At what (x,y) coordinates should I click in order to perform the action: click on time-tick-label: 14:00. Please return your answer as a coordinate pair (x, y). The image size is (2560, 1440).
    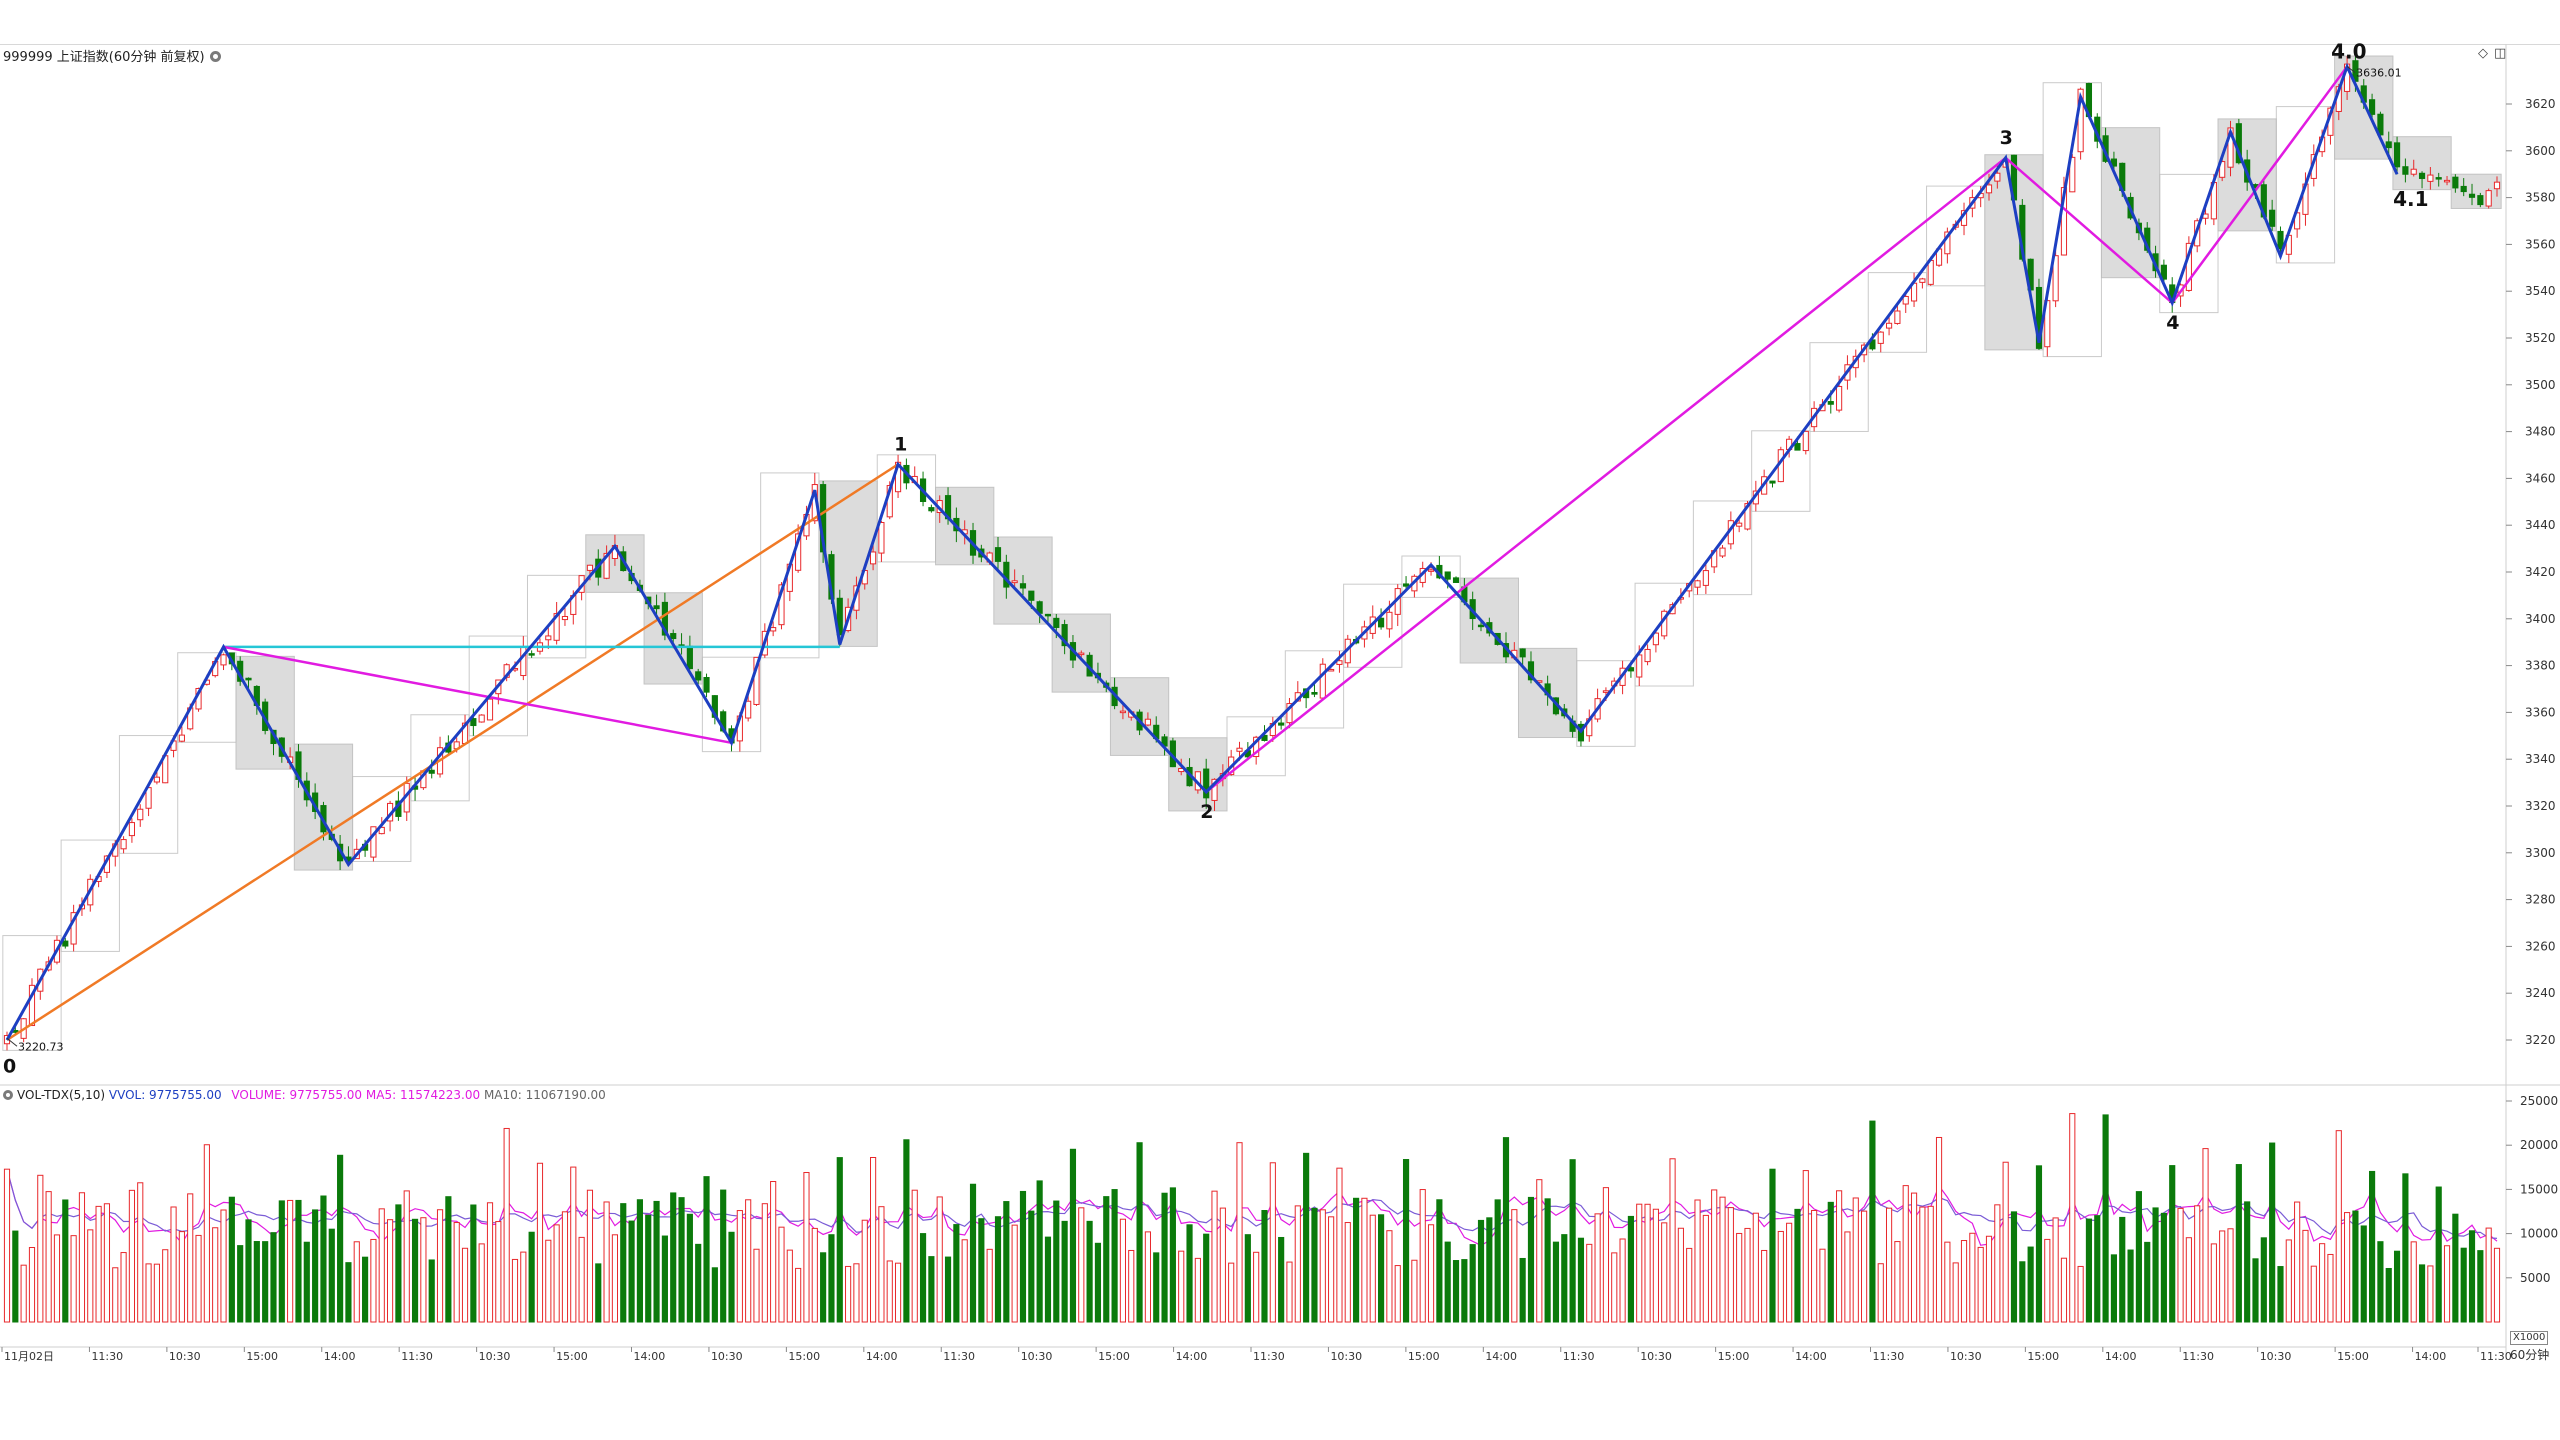
    Looking at the image, I should click on (2431, 1356).